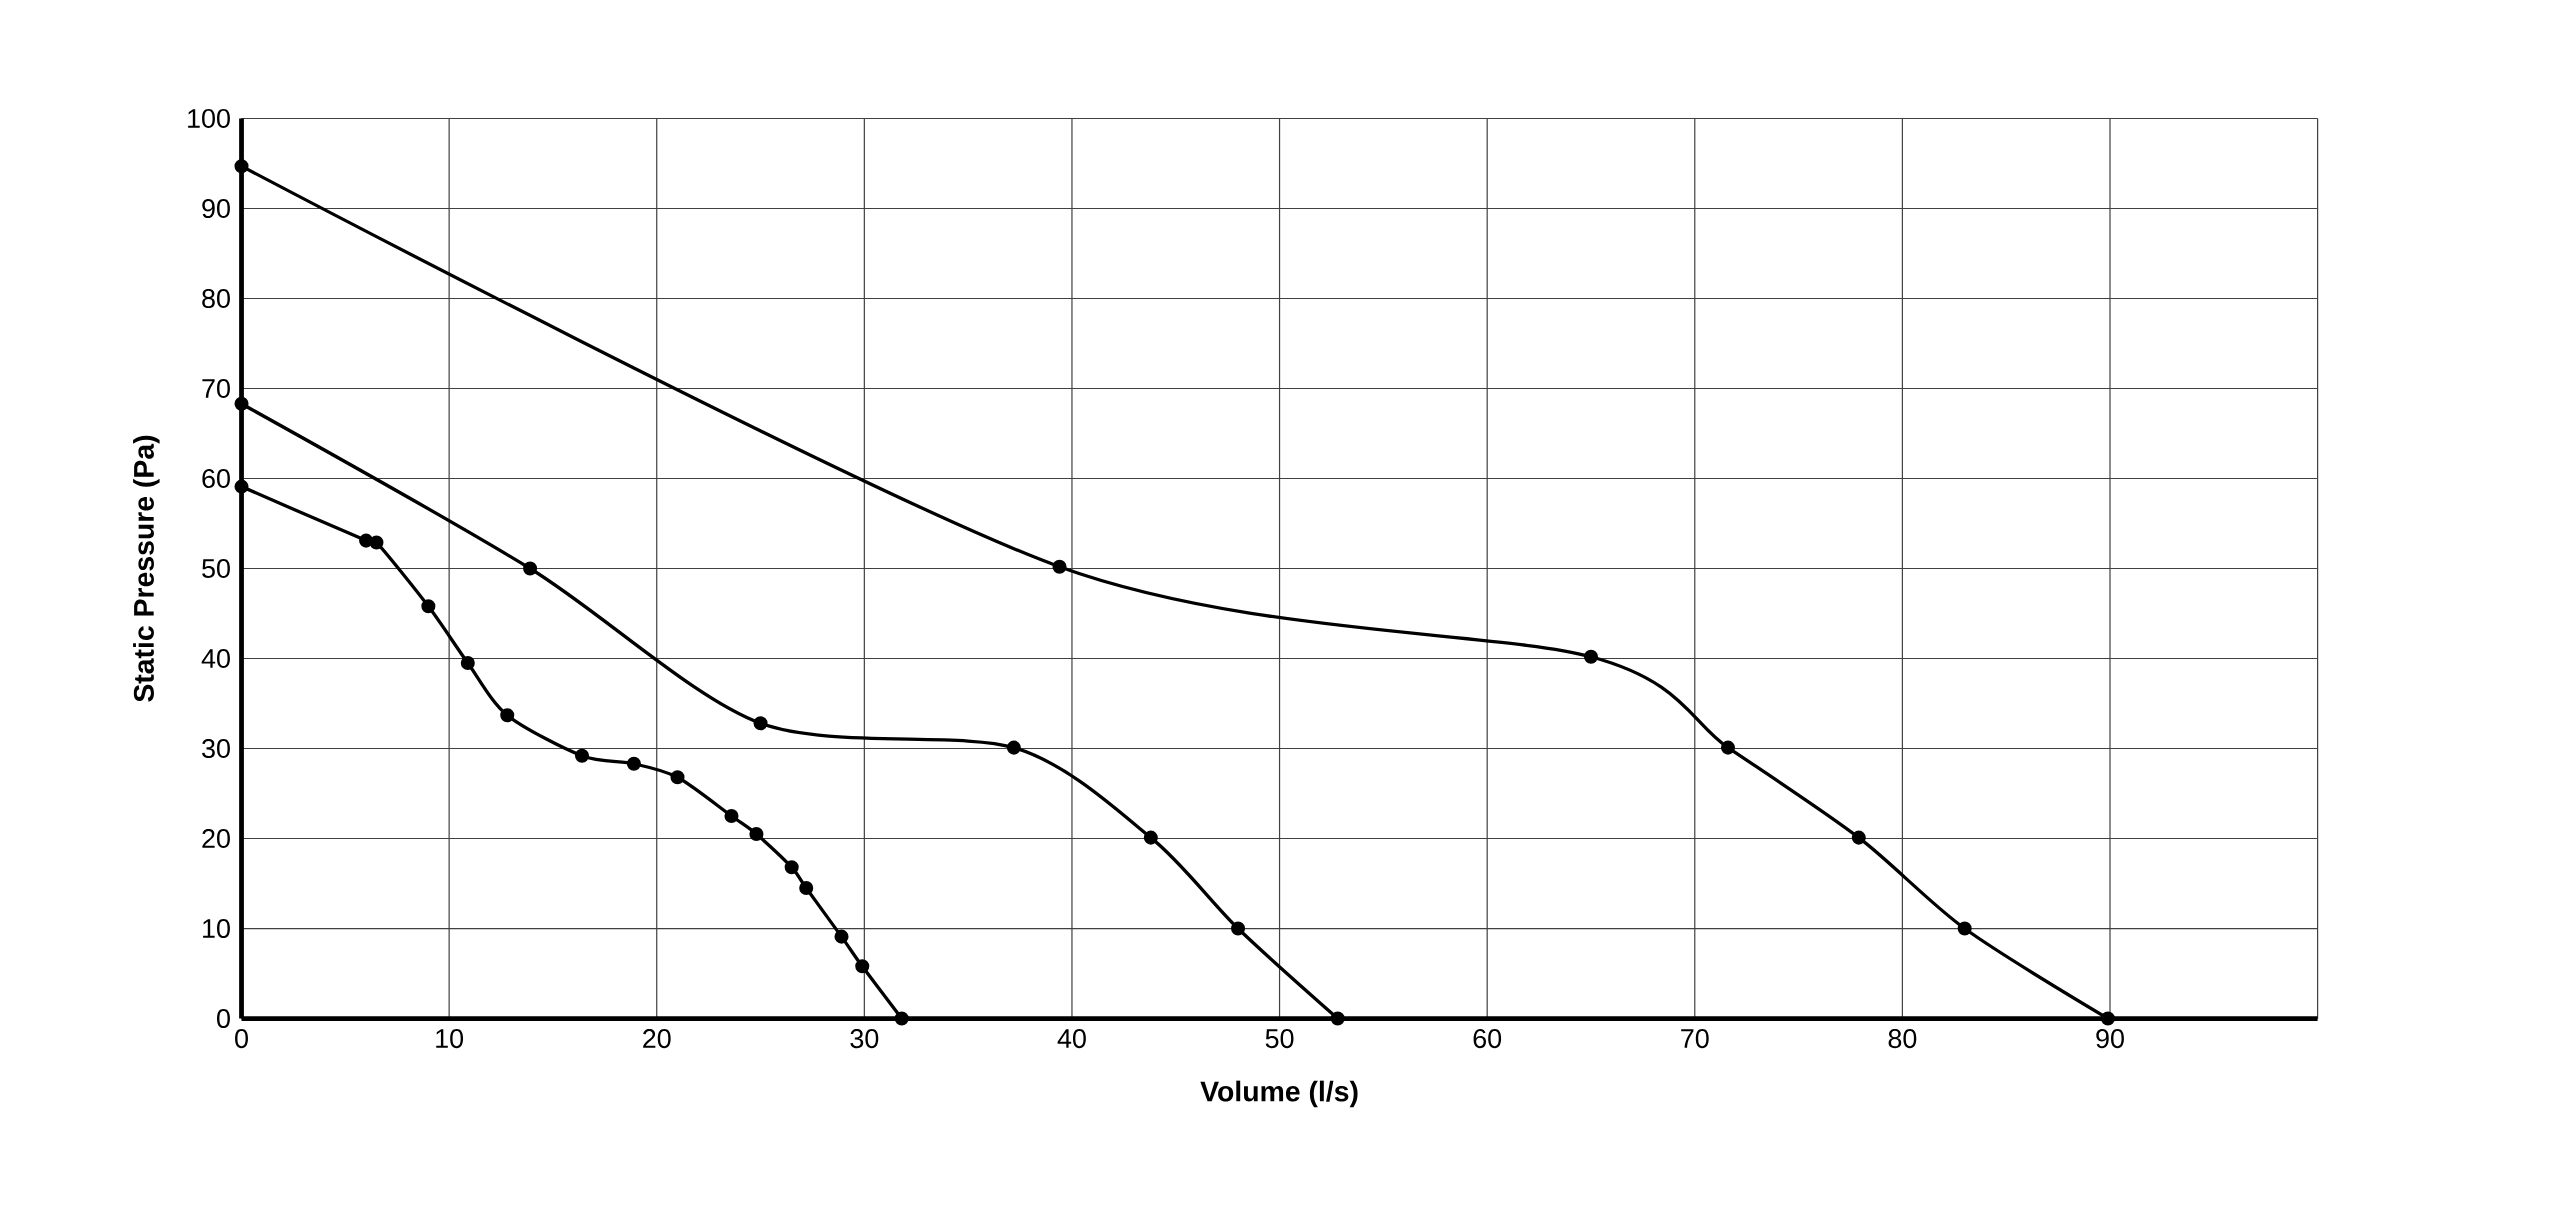  What do you see at coordinates (1487, 1039) in the screenshot?
I see `x-tick-label: 60` at bounding box center [1487, 1039].